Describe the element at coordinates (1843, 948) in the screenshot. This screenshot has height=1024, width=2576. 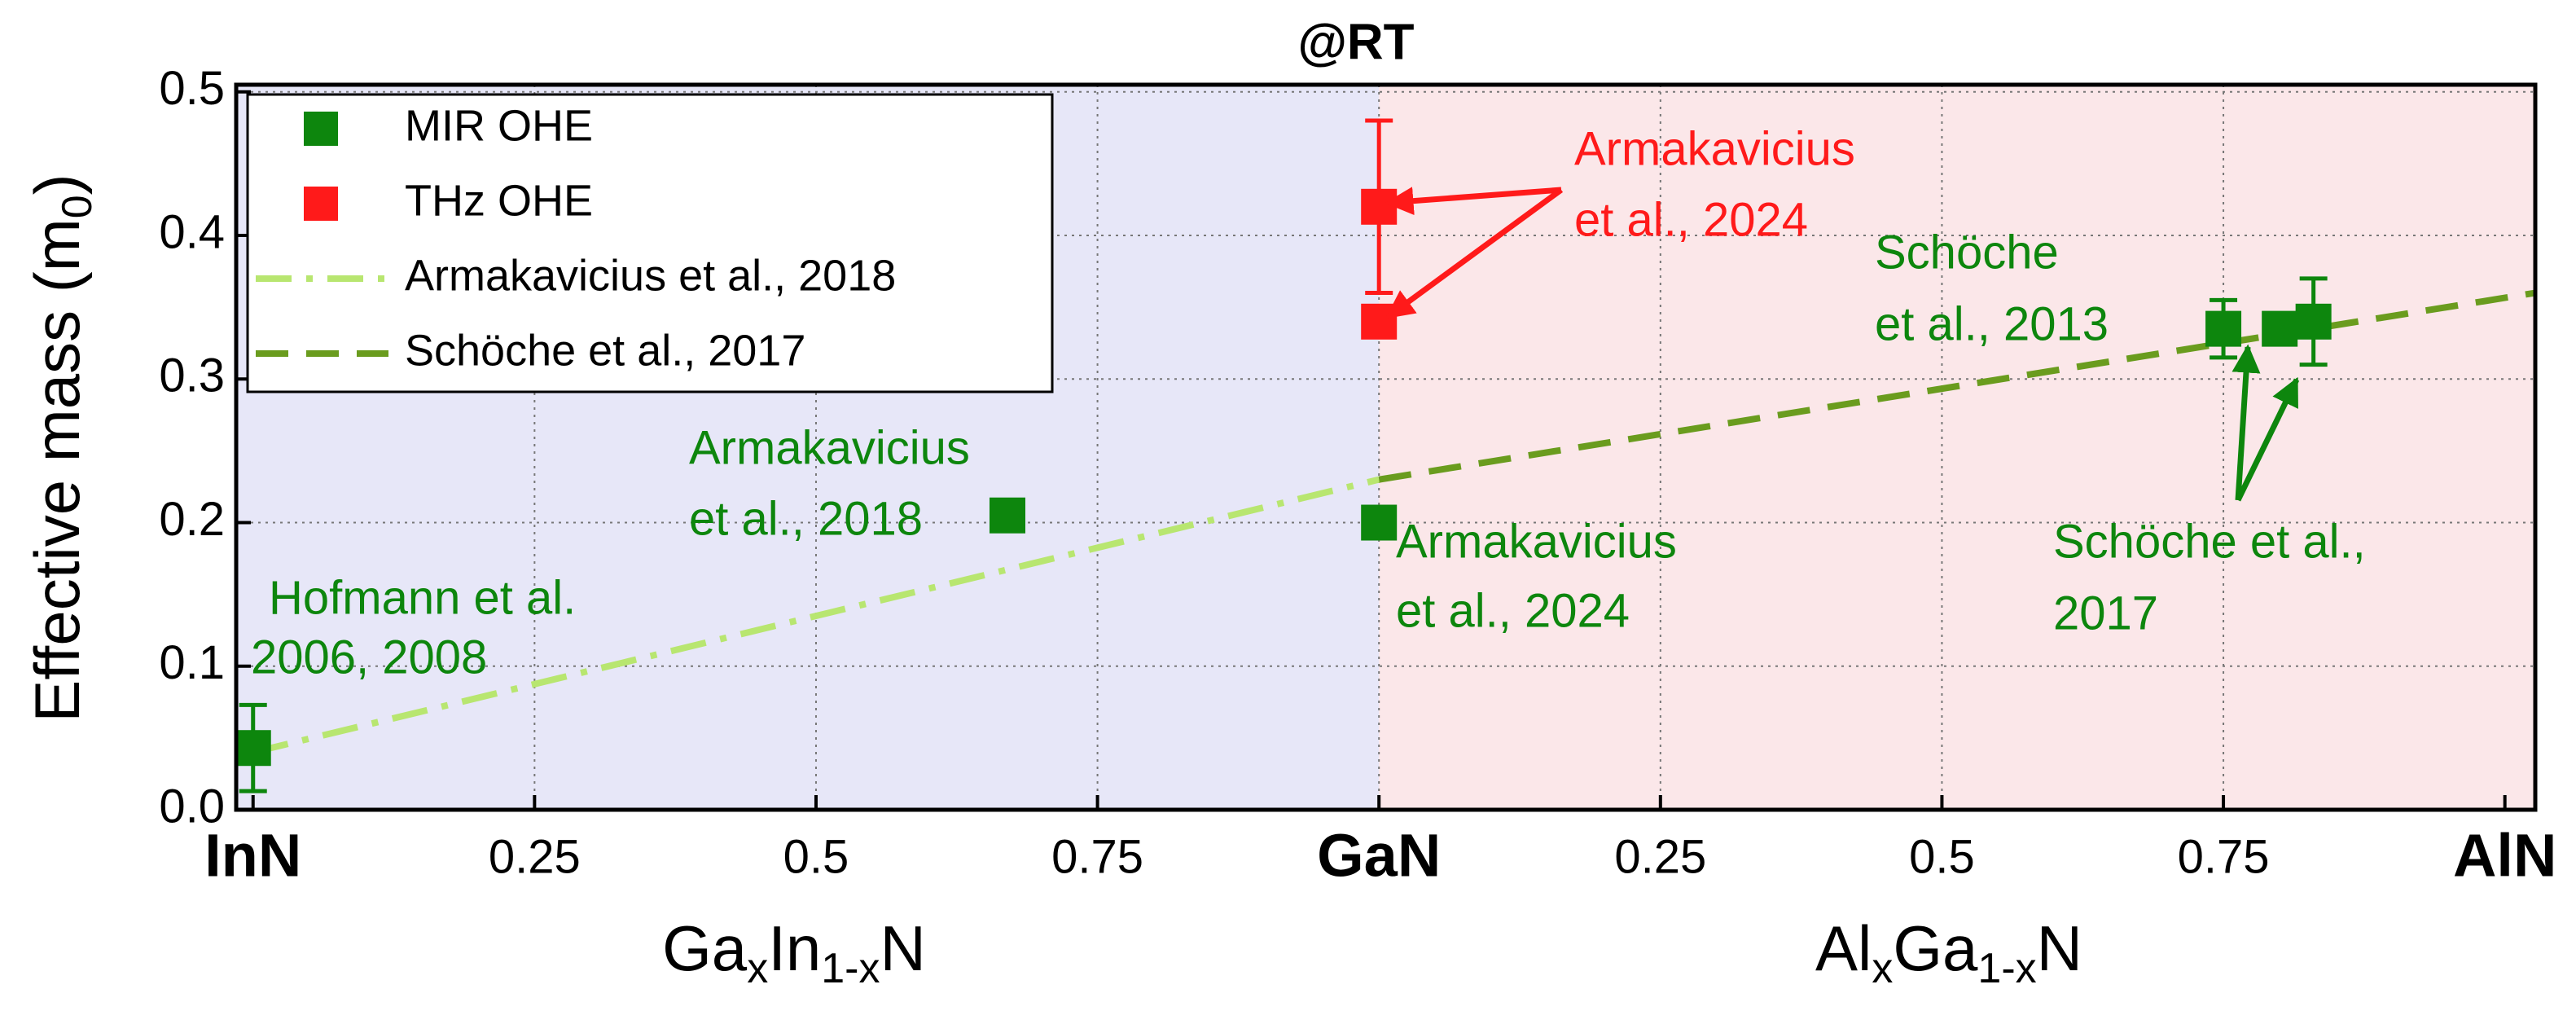
I see `x-axis-label-part: Al` at that location.